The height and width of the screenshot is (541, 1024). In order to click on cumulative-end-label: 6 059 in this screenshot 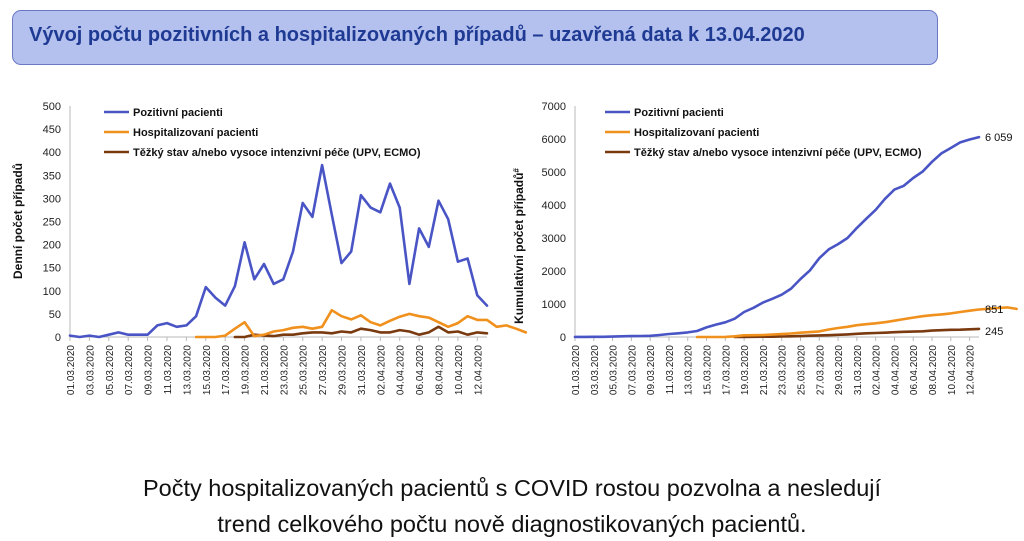, I will do `click(999, 138)`.